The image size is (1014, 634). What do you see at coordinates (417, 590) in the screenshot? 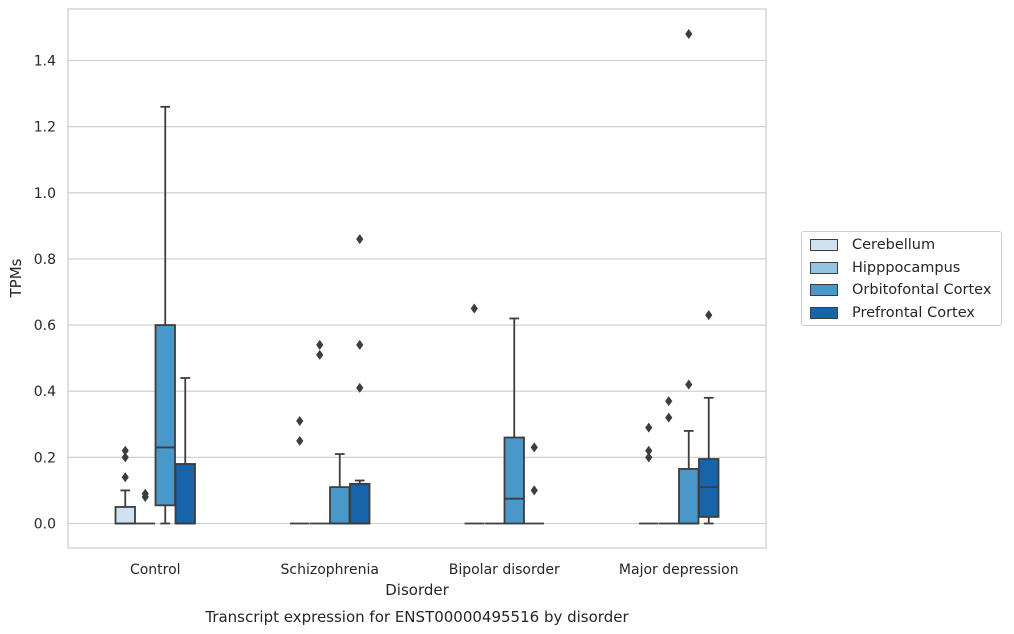
I see `x-axis-title: Disorder` at bounding box center [417, 590].